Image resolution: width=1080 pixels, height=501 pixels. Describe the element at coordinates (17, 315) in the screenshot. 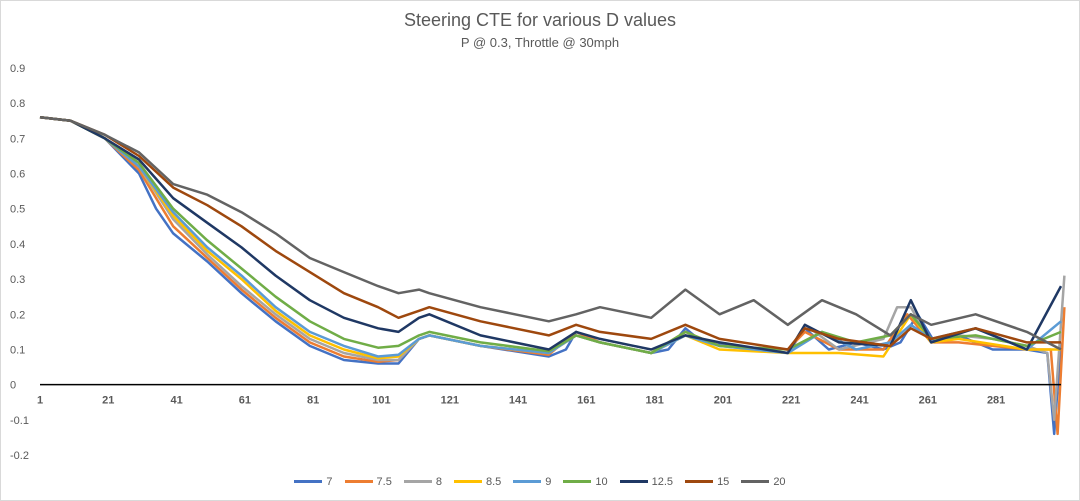

I see `y-tick-label: 0.2` at that location.